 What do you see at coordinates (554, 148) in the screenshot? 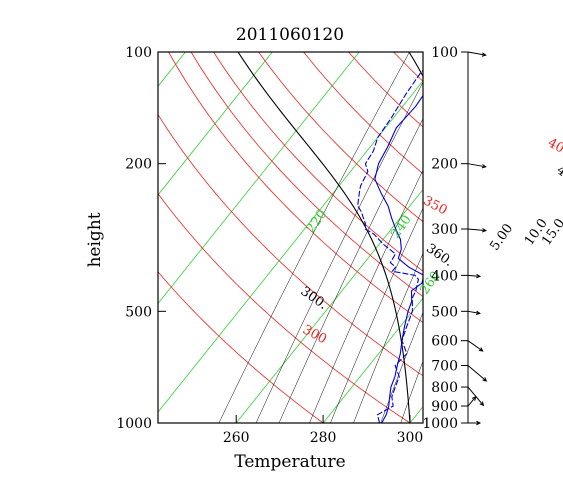
I see `dry-adiabat-label: 400` at bounding box center [554, 148].